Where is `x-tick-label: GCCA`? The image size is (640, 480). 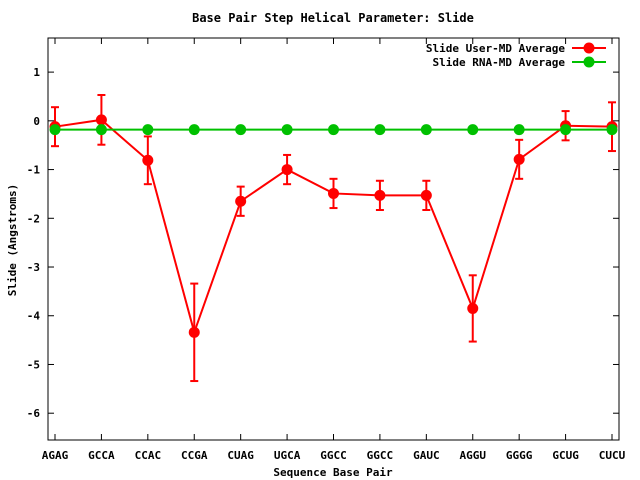
x-tick-label: GCCA is located at coordinates (101, 455).